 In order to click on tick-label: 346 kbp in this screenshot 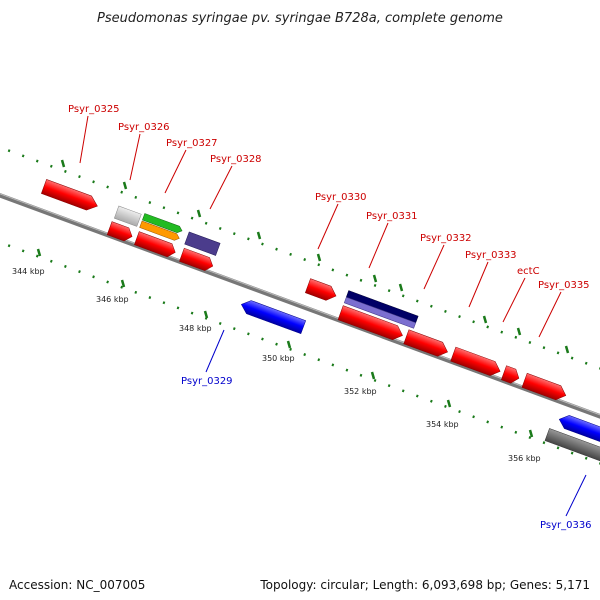, I will do `click(112, 299)`.